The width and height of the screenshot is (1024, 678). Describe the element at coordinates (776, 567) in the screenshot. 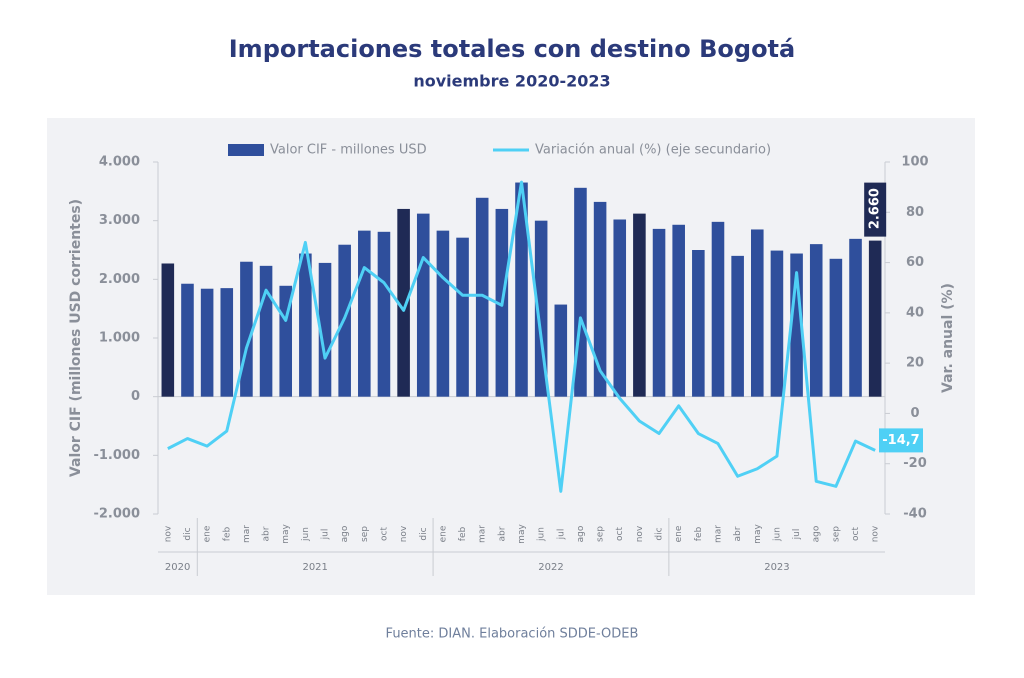

I see `year-label: 2023` at that location.